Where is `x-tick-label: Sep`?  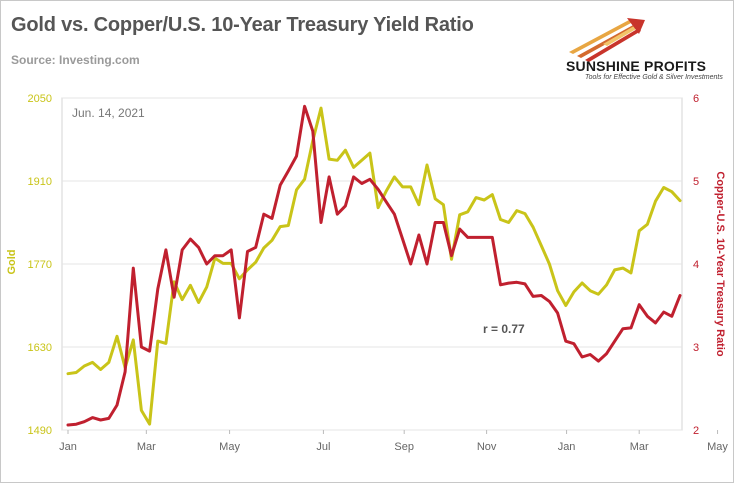
x-tick-label: Sep is located at coordinates (404, 447).